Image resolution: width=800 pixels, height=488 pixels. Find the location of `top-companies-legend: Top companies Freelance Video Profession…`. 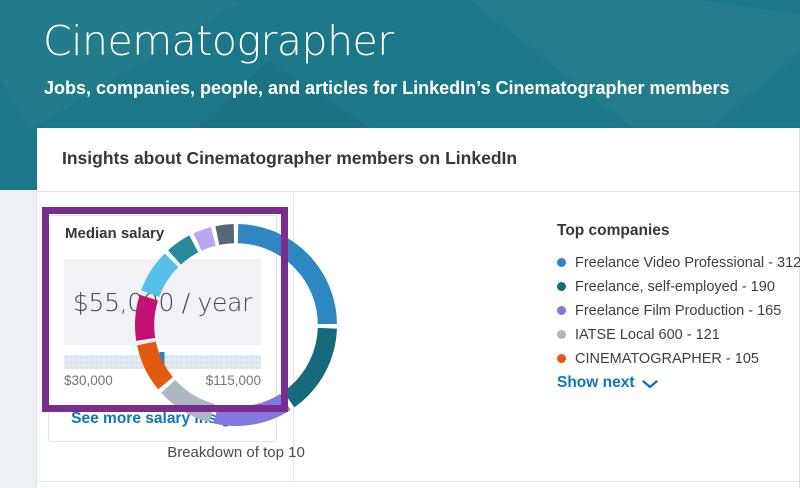

top-companies-legend: Top companies Freelance Video Profession… is located at coordinates (678, 307).